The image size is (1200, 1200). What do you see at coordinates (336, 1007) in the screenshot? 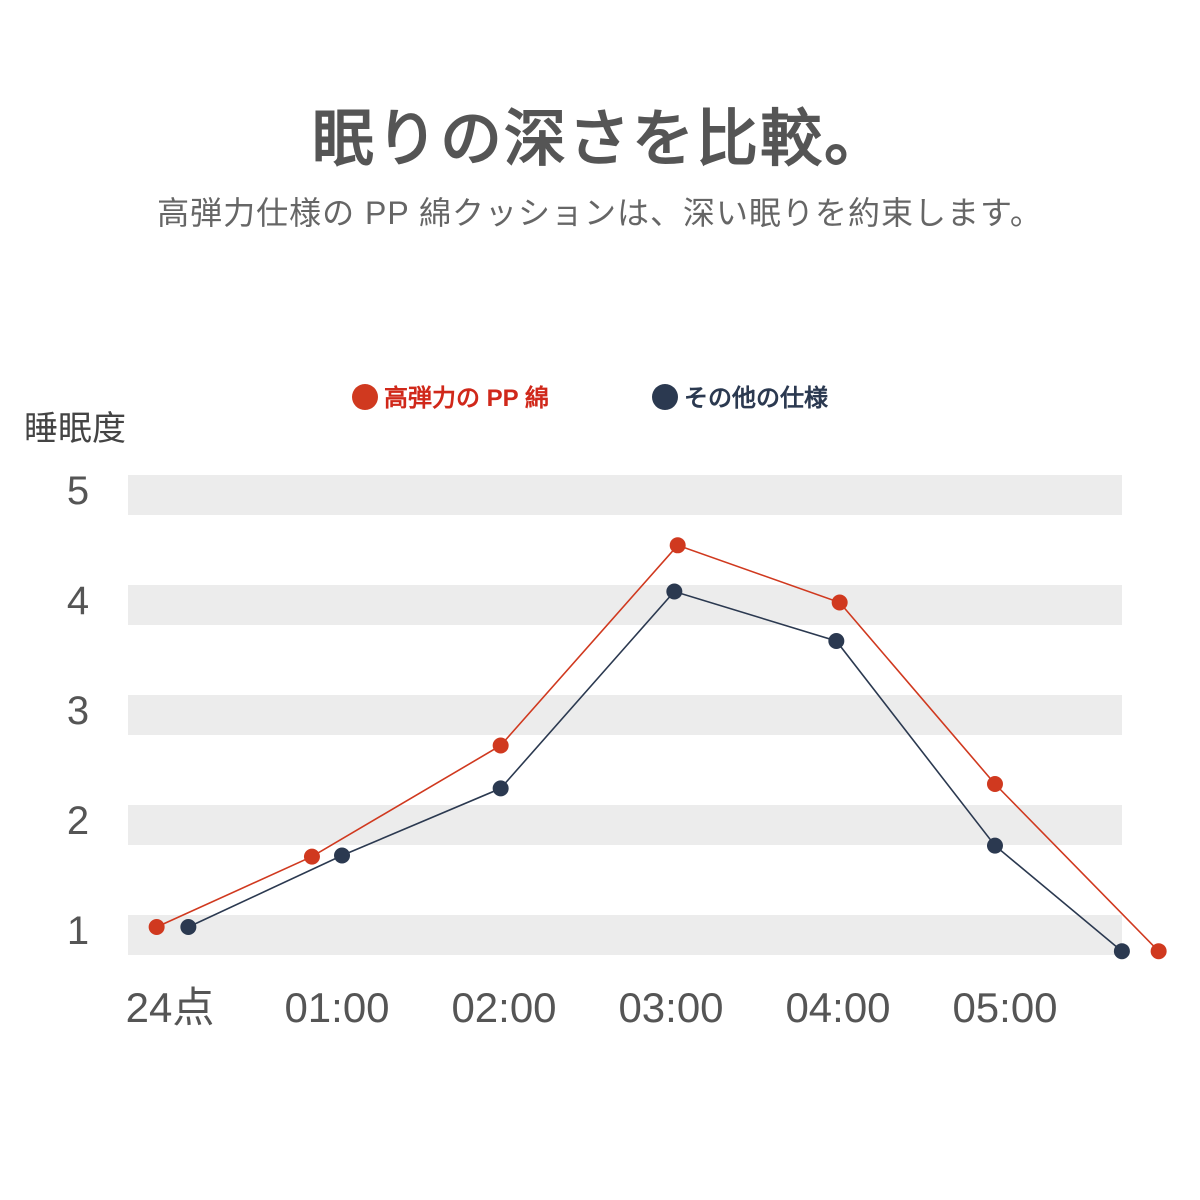
I see `x-tick-label: 01:00` at bounding box center [336, 1007].